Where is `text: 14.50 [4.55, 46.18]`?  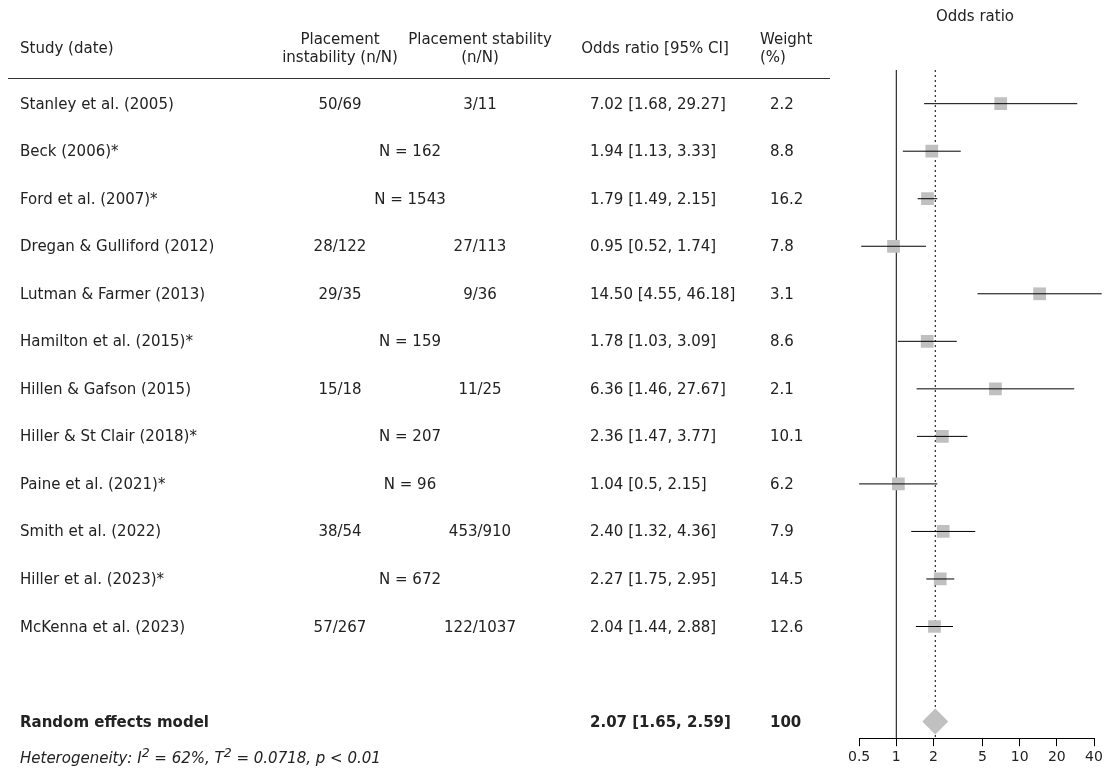
text: 14.50 [4.55, 46.18] is located at coordinates (663, 293).